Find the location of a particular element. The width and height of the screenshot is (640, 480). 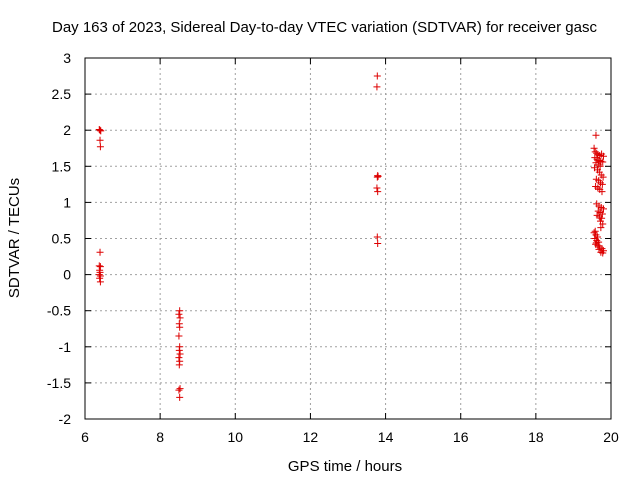

x-tick-label: 8 is located at coordinates (160, 437).